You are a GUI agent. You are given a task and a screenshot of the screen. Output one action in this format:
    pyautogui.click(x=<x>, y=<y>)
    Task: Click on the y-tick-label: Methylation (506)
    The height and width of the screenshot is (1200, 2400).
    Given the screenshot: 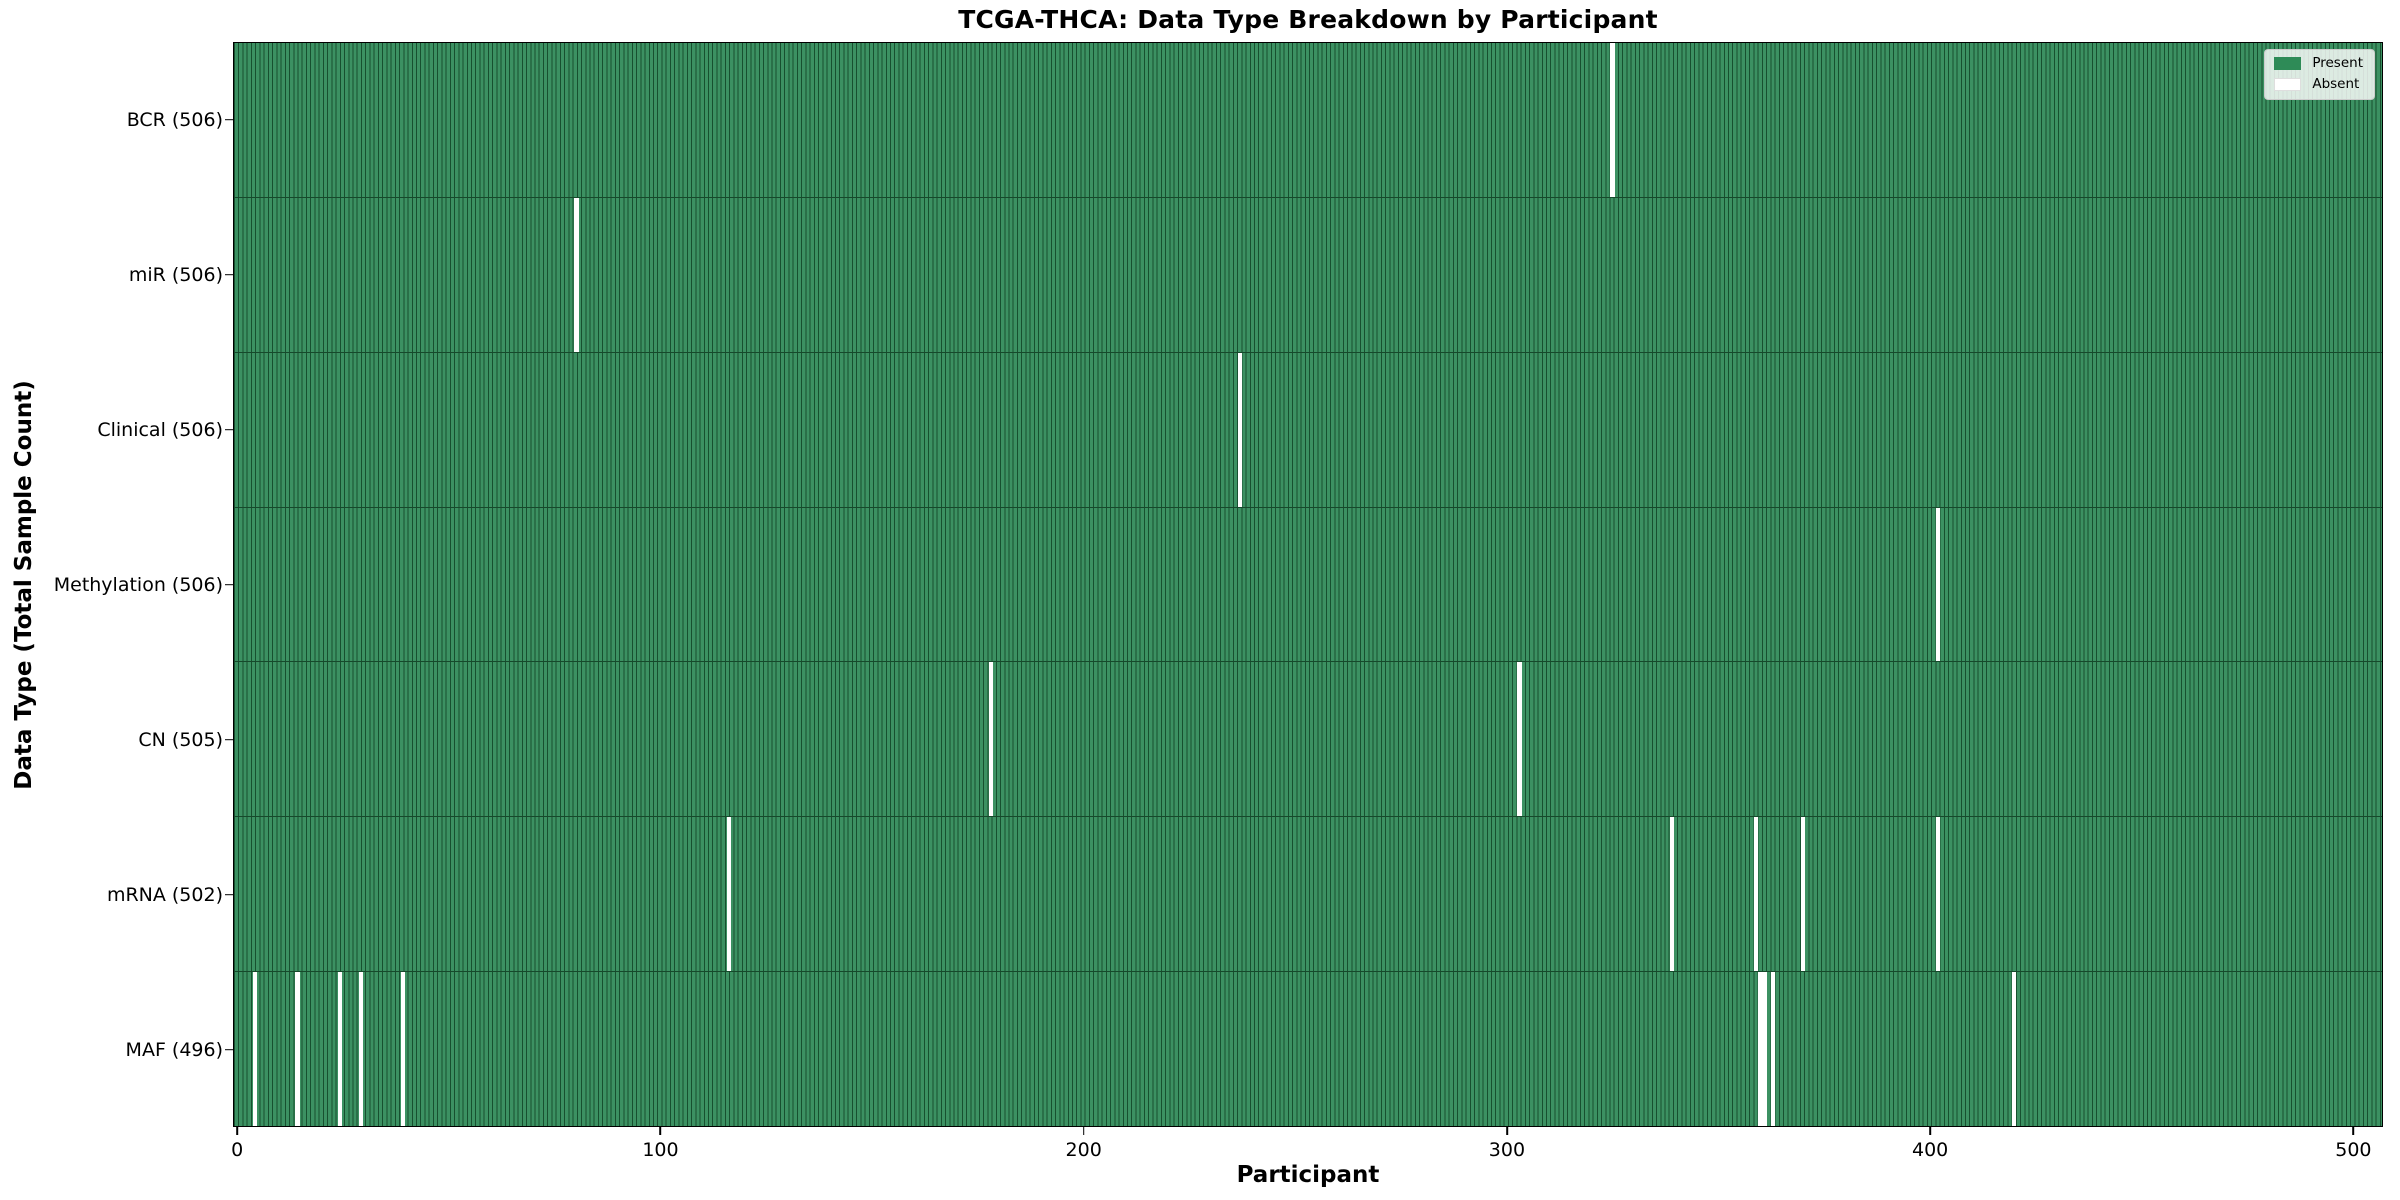 What is the action you would take?
    pyautogui.click(x=138, y=584)
    